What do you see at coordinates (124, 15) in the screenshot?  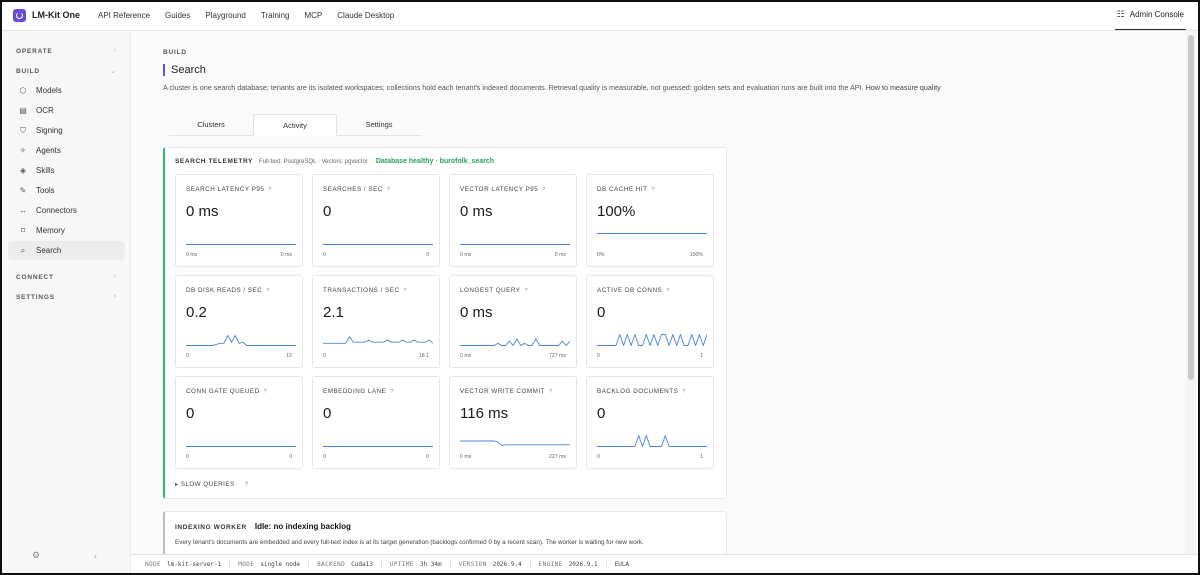 I see `nav-api-reference: API Reference` at bounding box center [124, 15].